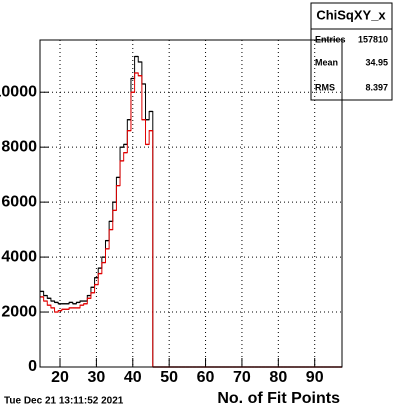 The height and width of the screenshot is (409, 400). Describe the element at coordinates (373, 39) in the screenshot. I see `stats-value: 157810` at that location.